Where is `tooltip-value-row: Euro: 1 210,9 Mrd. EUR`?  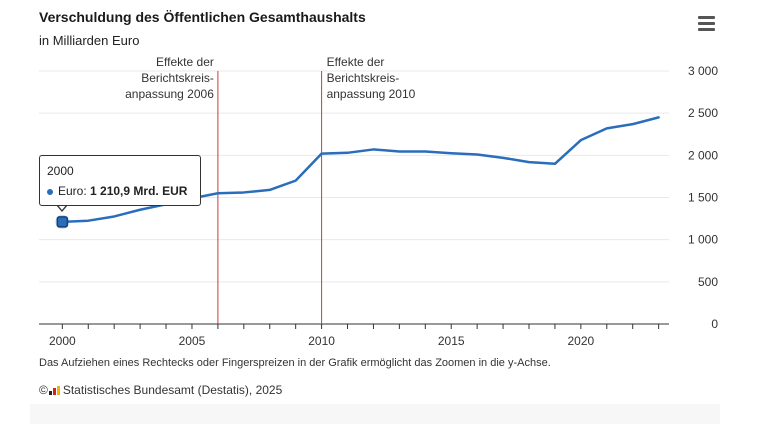
tooltip-value-row: Euro: 1 210,9 Mrd. EUR is located at coordinates (117, 191).